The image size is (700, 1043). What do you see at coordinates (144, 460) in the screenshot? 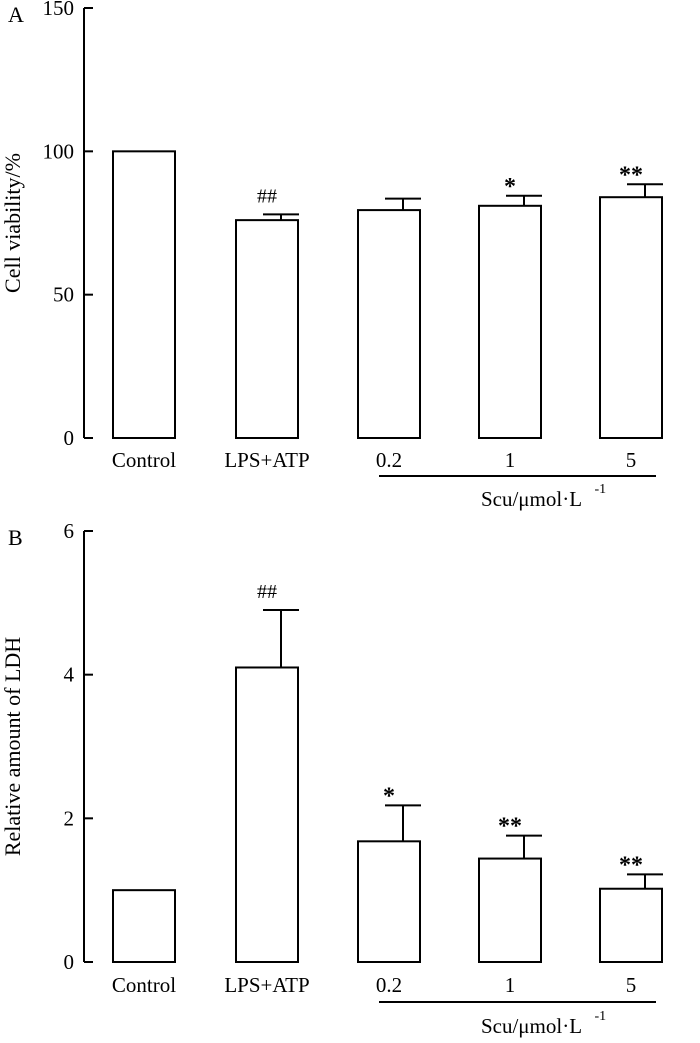
I see `panel-a-category-label: Control` at bounding box center [144, 460].